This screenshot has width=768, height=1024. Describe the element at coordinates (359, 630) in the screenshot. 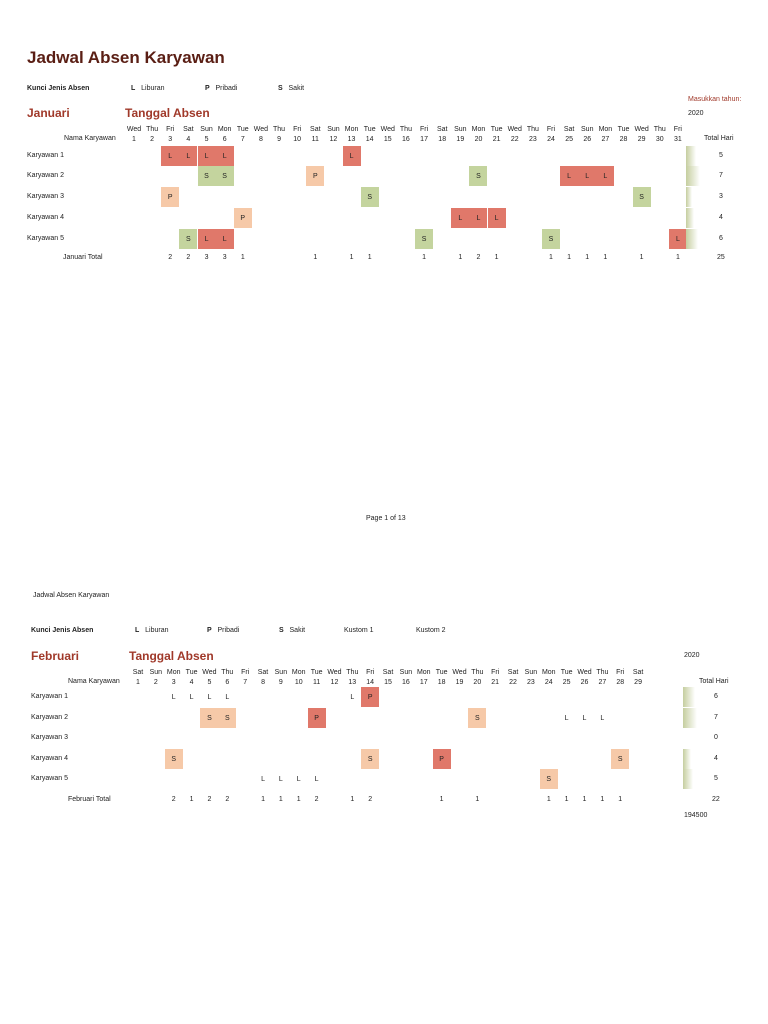

I see `legend-custom-1: Kustom 1` at that location.